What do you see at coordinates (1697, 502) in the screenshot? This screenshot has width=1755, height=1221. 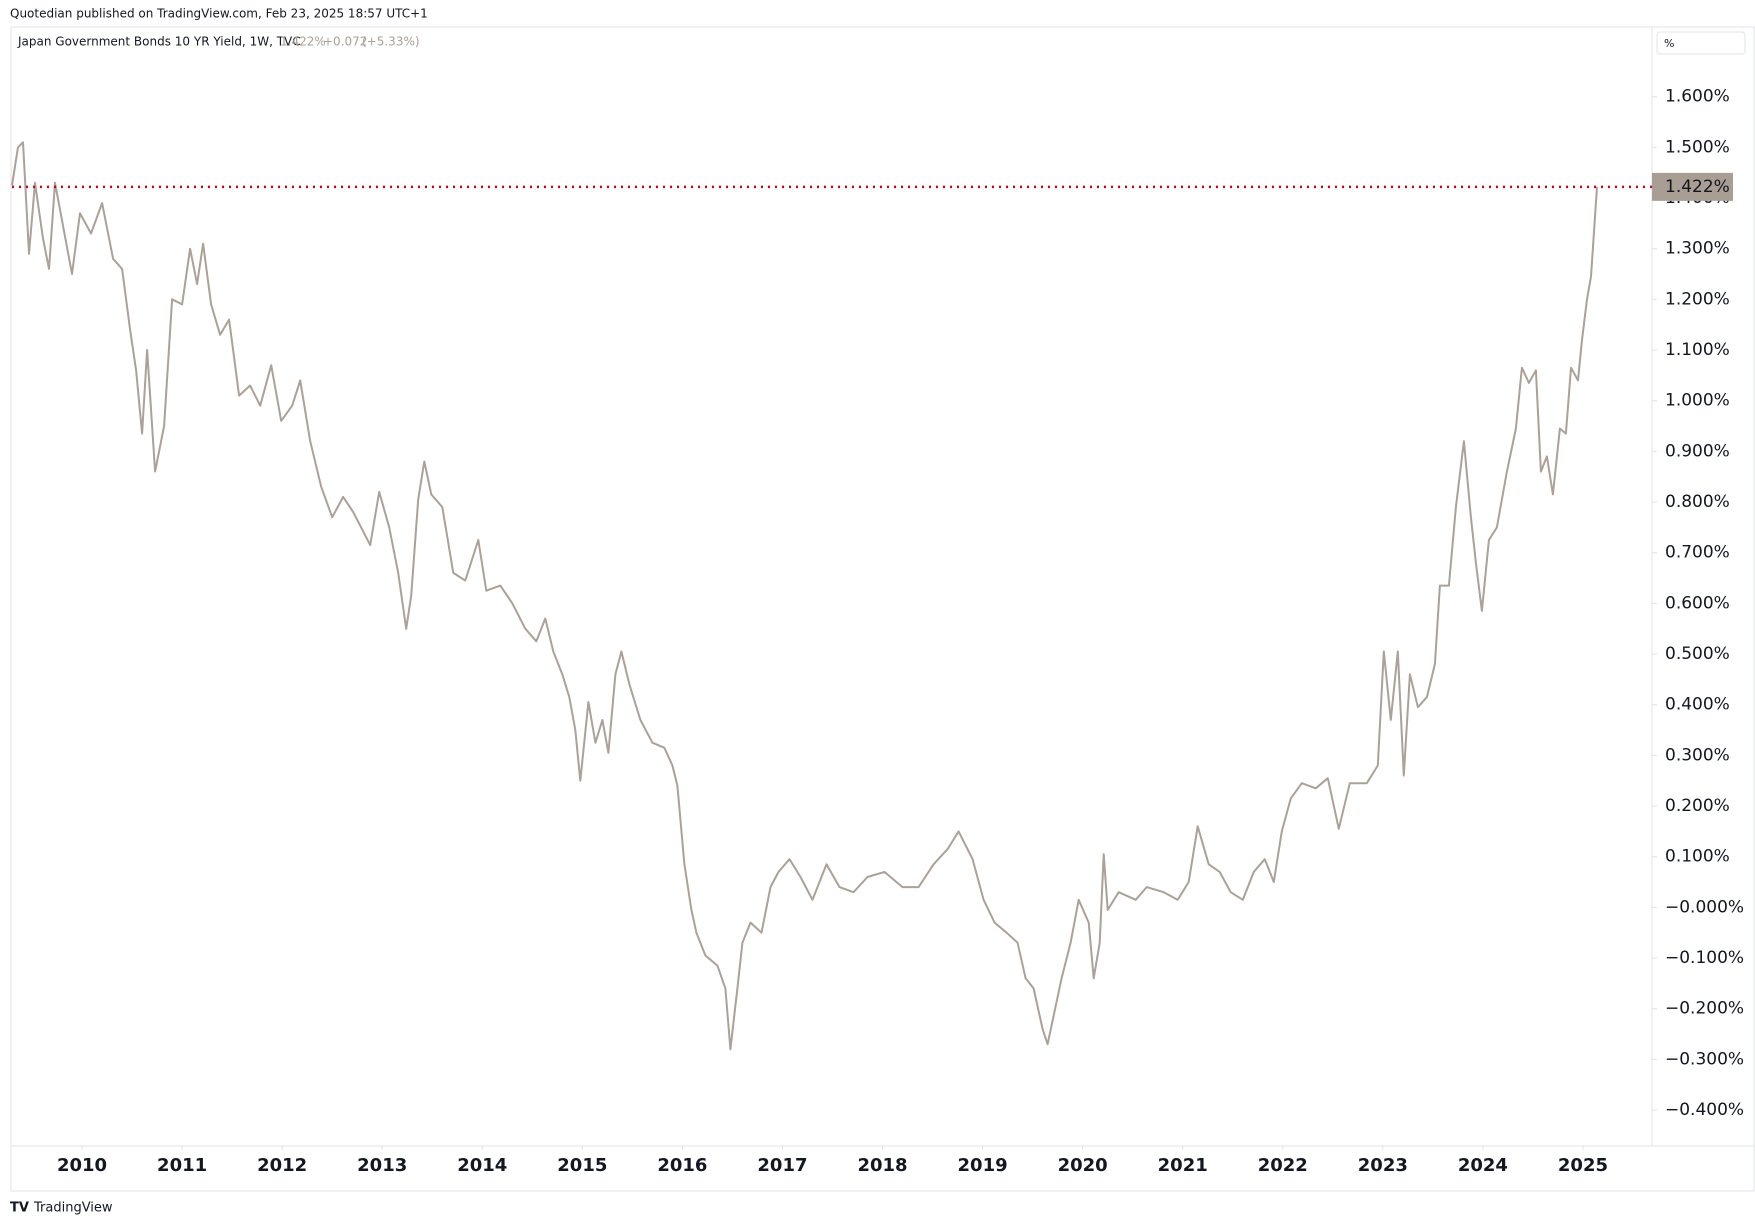 I see `y-tick-label: 0.800%` at bounding box center [1697, 502].